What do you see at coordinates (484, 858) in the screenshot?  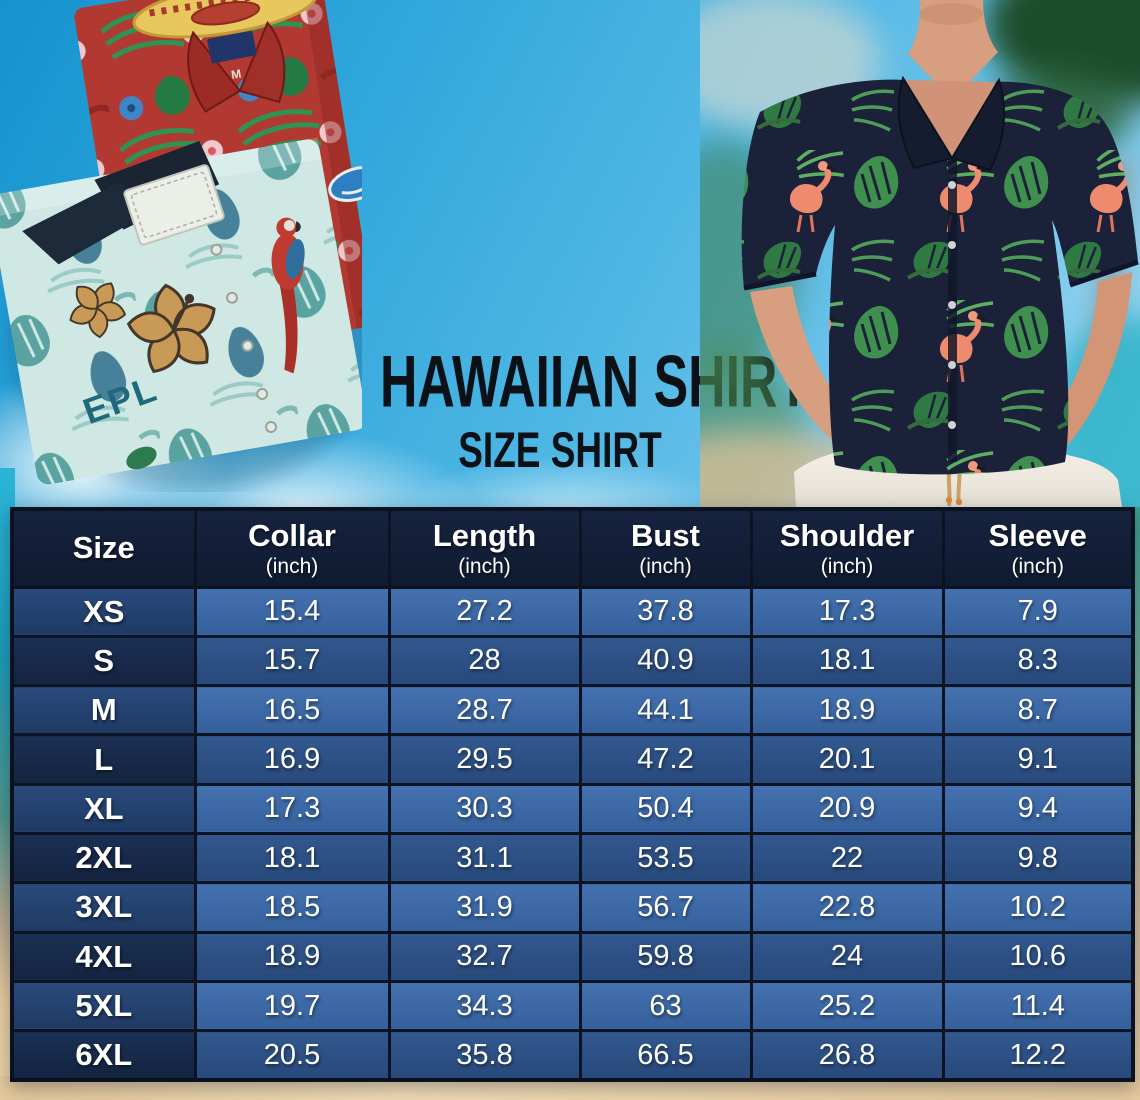 I see `value-cell: 31.1` at bounding box center [484, 858].